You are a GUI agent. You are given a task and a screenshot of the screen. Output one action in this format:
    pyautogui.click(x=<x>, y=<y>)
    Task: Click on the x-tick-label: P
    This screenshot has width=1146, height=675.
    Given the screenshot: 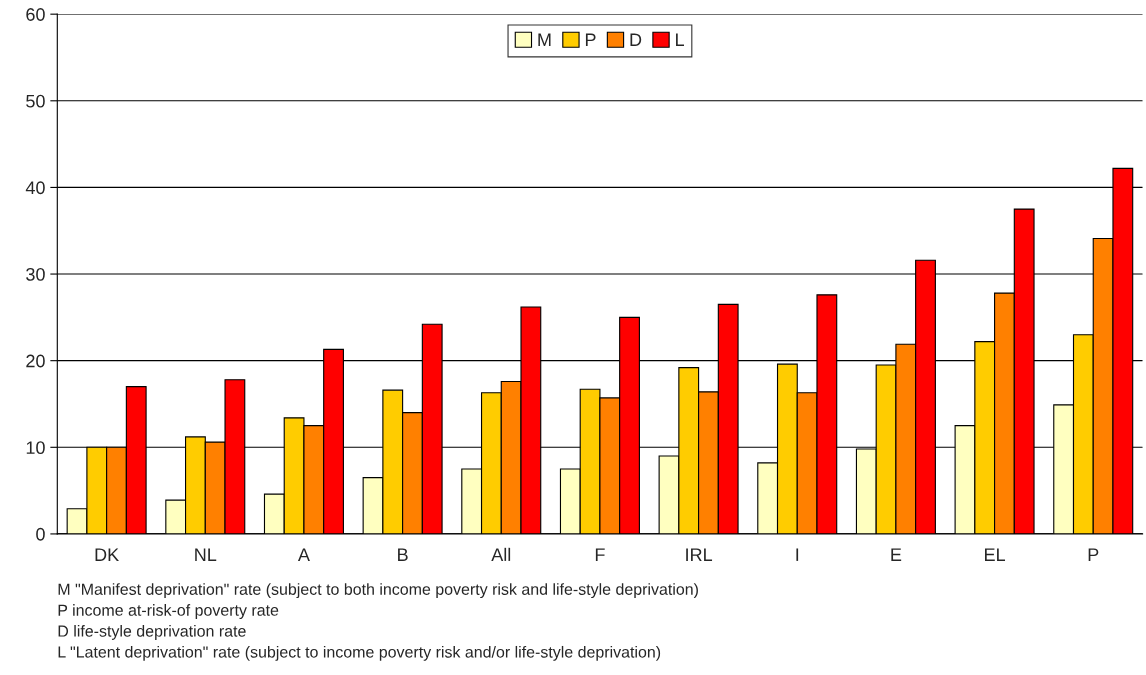 What is the action you would take?
    pyautogui.click(x=1093, y=554)
    